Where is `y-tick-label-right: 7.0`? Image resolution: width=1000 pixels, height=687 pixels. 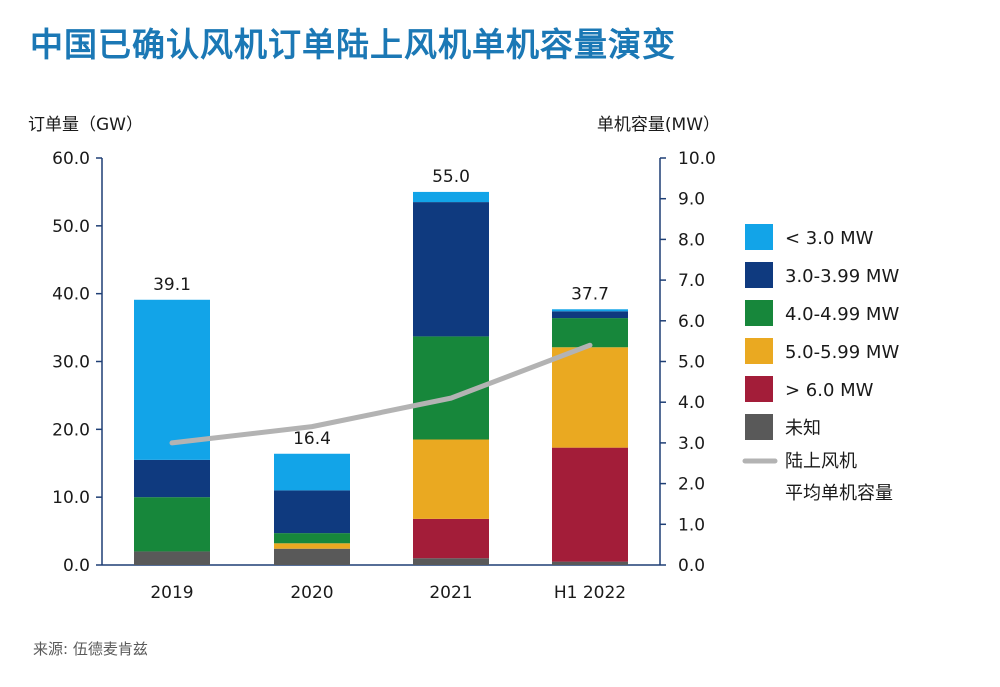 y-tick-label-right: 7.0 is located at coordinates (691, 281).